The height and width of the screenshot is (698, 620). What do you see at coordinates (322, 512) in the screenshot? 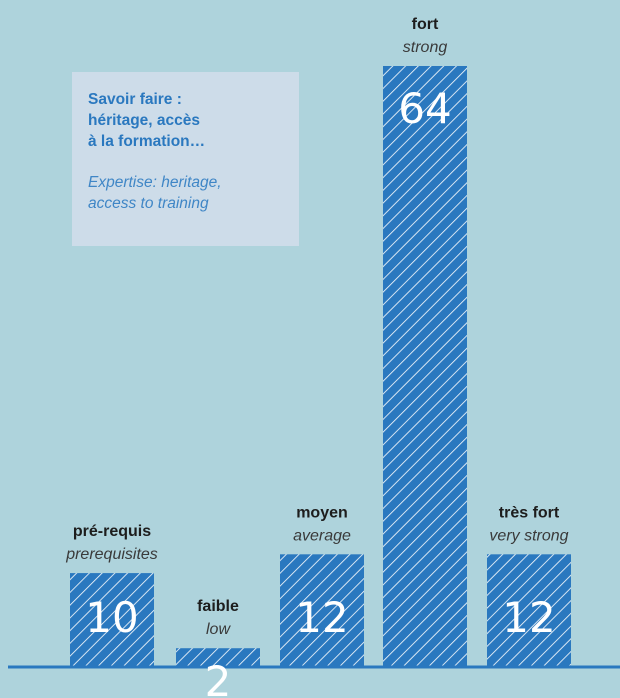
I see `category-label-3: moyen` at bounding box center [322, 512].